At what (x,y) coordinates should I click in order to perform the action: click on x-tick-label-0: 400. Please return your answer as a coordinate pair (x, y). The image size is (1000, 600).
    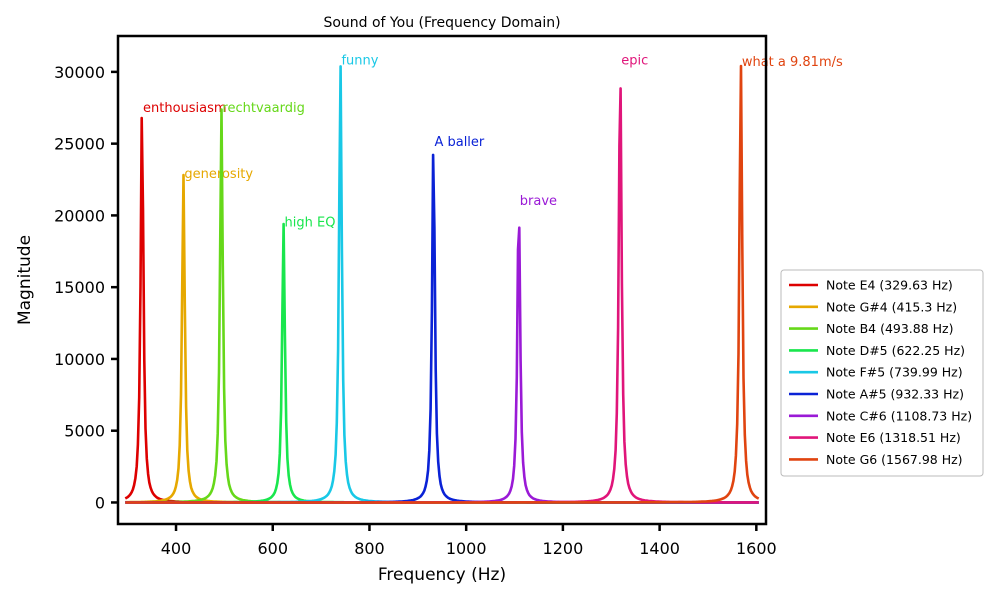
    Looking at the image, I should click on (176, 548).